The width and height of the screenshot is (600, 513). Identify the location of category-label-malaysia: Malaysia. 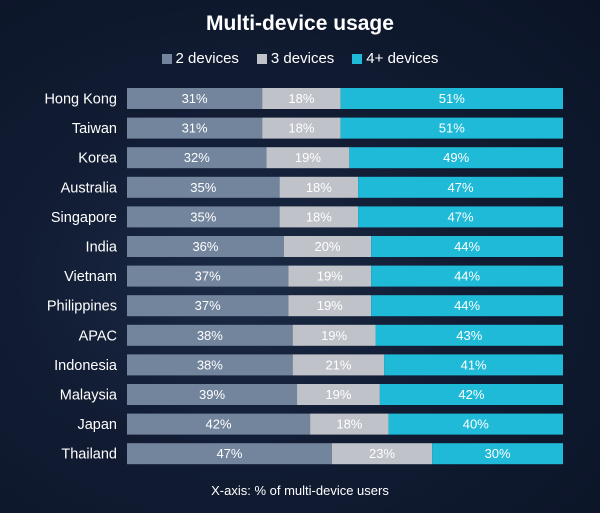
(89, 396).